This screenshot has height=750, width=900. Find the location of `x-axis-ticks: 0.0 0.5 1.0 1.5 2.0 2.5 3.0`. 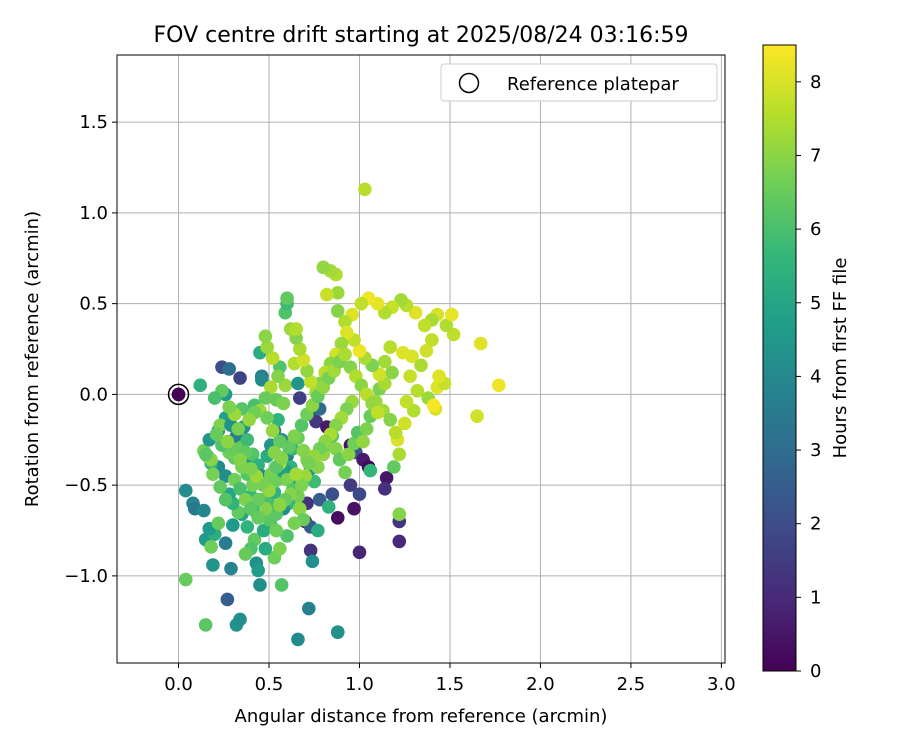

x-axis-ticks: 0.0 0.5 1.0 1.5 2.0 2.5 3.0 is located at coordinates (450, 679).